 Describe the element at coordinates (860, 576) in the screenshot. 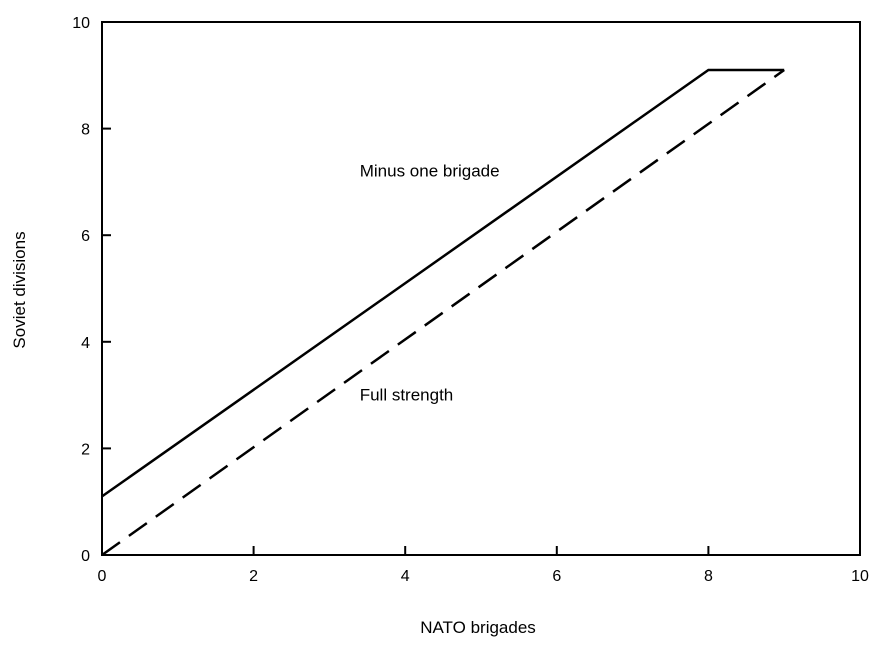

I see `x-tick-label: 10` at that location.